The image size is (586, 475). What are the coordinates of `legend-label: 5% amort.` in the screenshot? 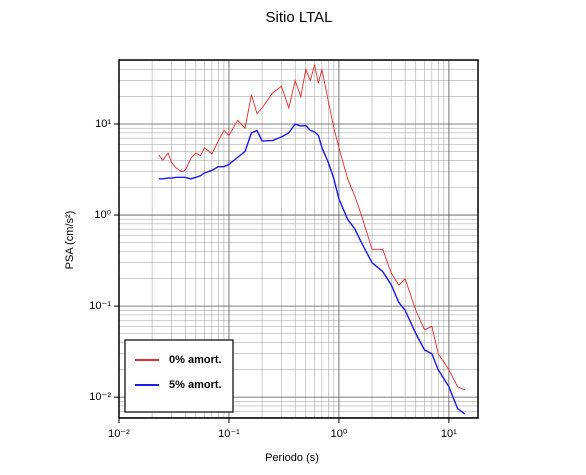 It's located at (195, 385).